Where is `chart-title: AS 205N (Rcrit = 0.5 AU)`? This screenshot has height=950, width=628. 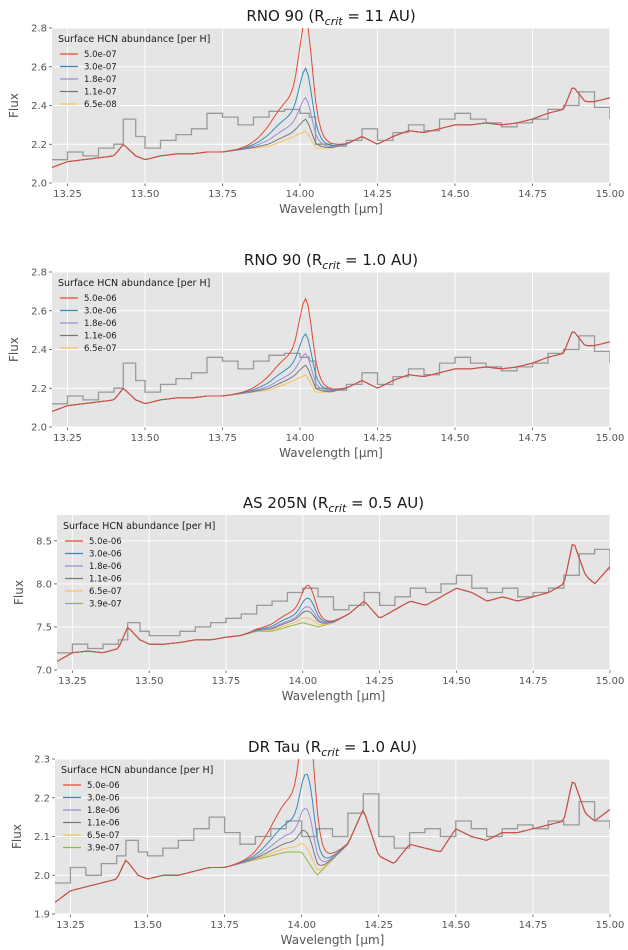
chart-title: AS 205N (Rcrit = 0.5 AU) is located at coordinates (333, 504).